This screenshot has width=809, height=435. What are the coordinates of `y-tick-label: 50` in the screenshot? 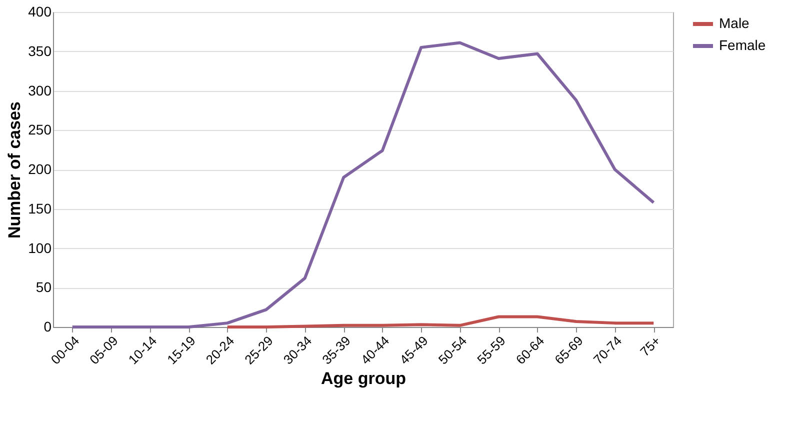 It's located at (44, 287).